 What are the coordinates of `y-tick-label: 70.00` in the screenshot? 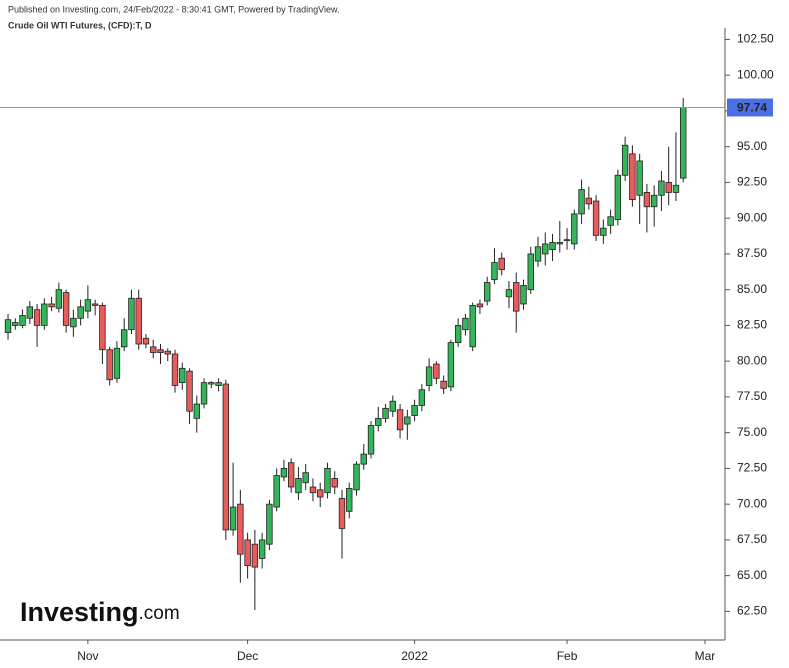 It's located at (752, 503).